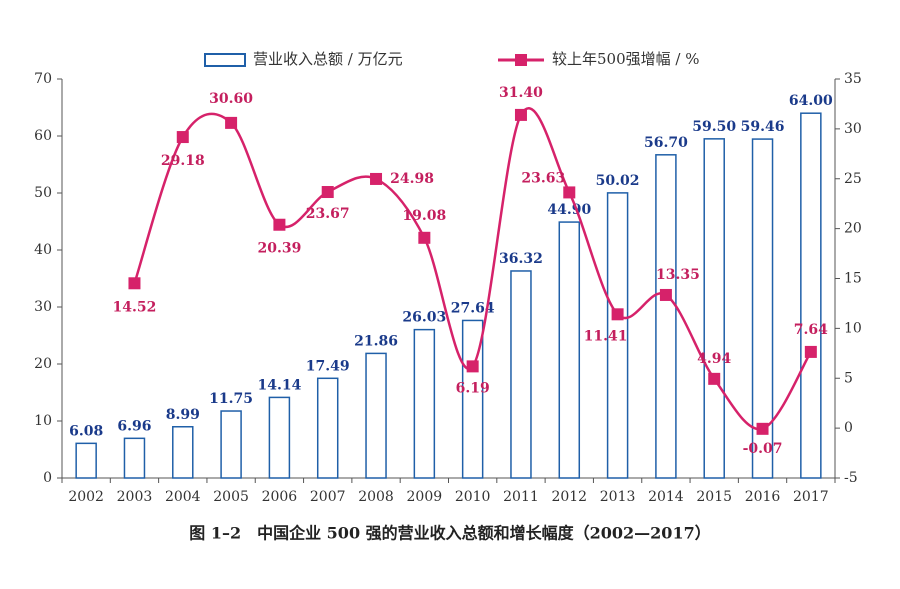 This screenshot has width=900, height=589. I want to click on bar-value-label: 17.49, so click(328, 366).